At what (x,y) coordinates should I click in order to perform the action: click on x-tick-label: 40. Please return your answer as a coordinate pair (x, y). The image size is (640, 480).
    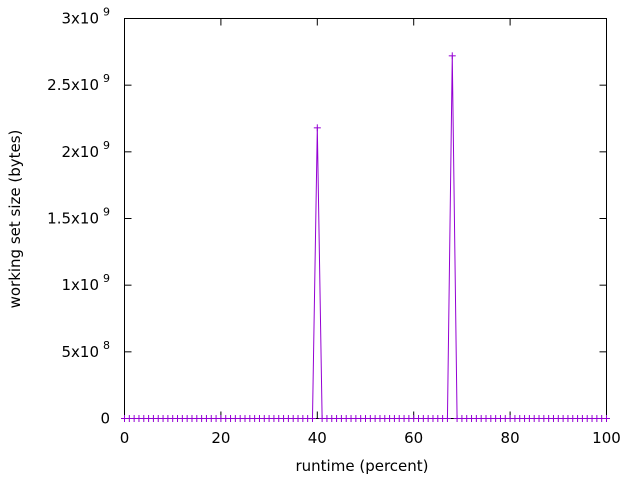
    Looking at the image, I should click on (317, 438).